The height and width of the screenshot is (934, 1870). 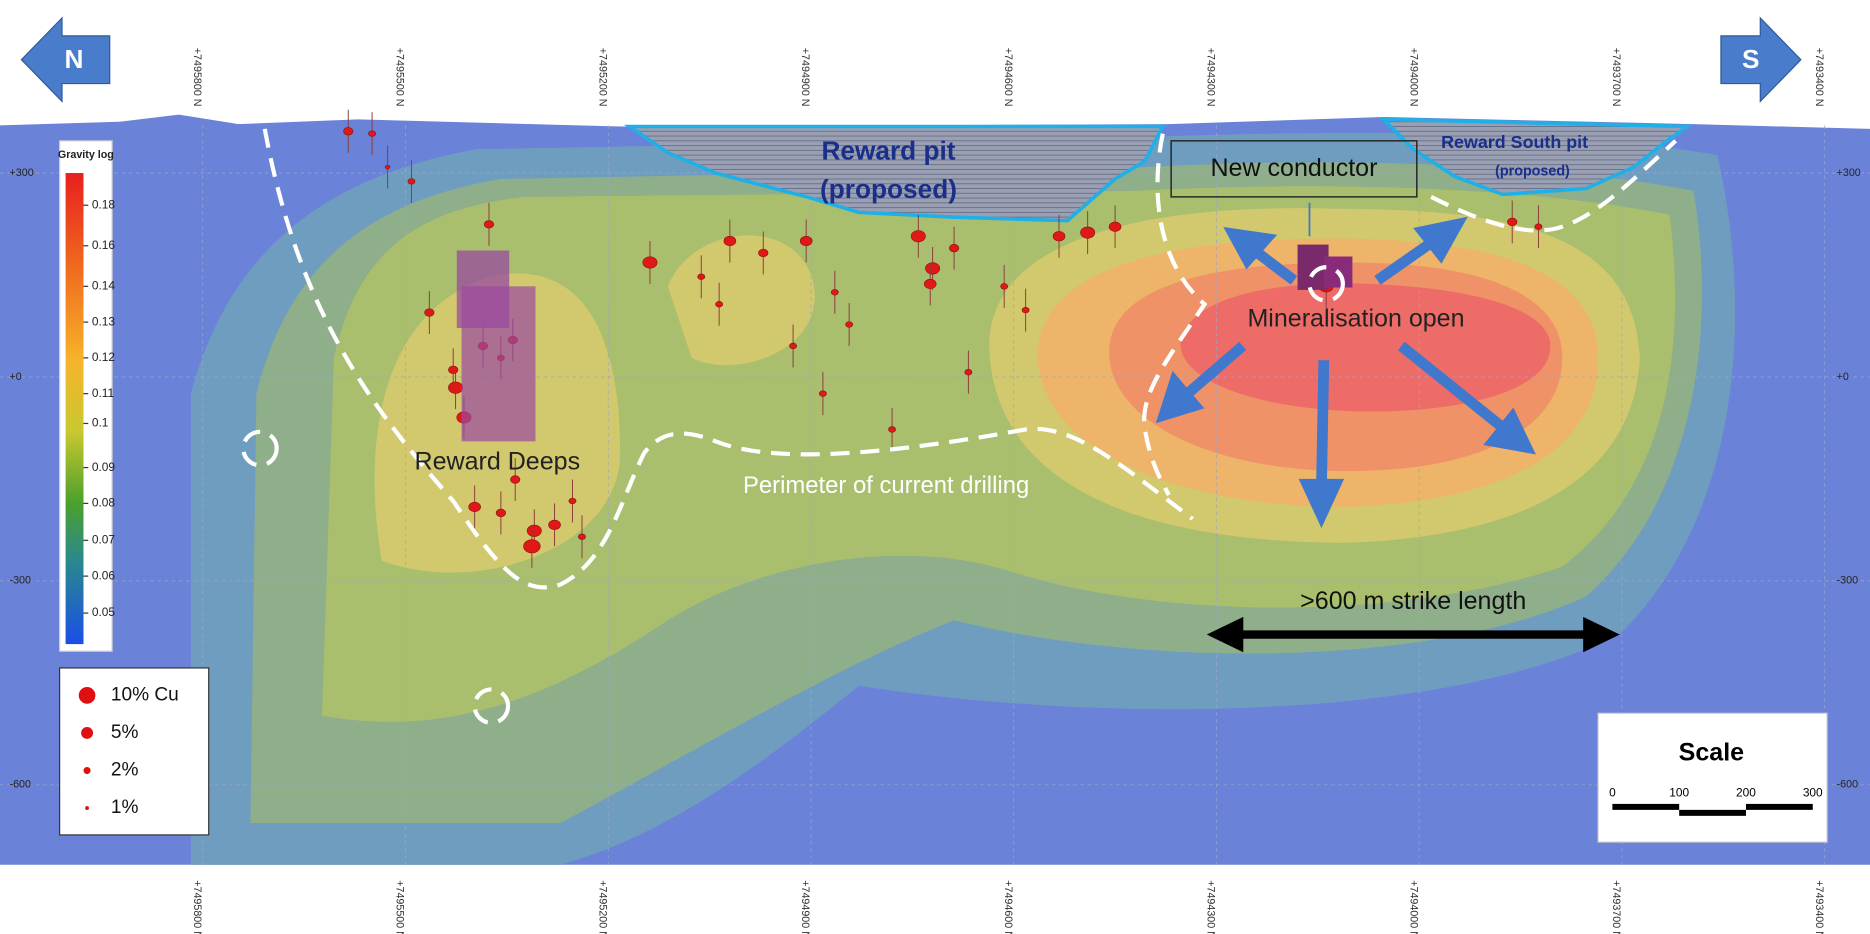 What do you see at coordinates (1326, 284) in the screenshot?
I see `circle-marker` at bounding box center [1326, 284].